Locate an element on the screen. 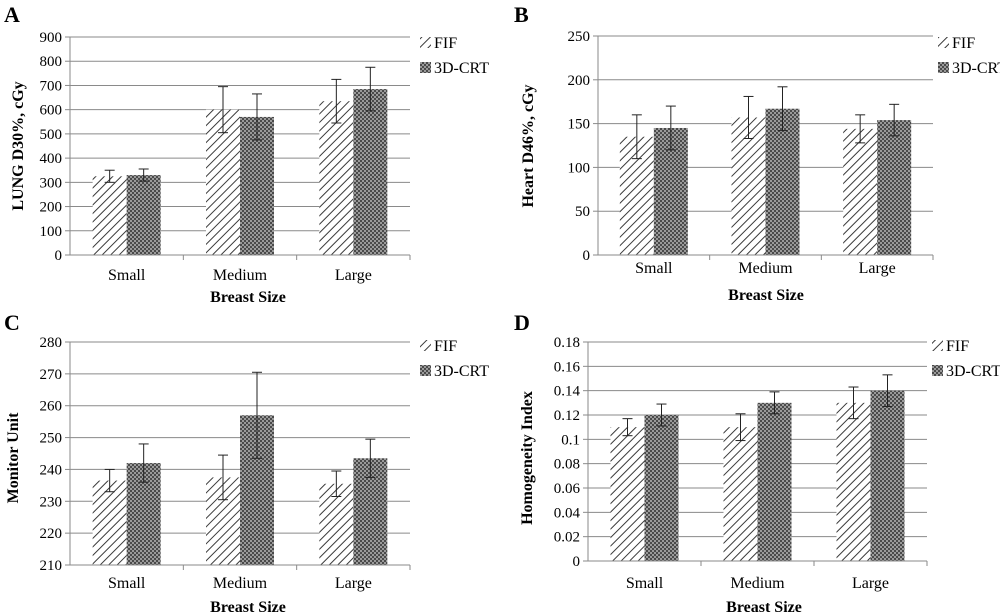 Image resolution: width=1000 pixels, height=616 pixels. y-tick-label: 230 is located at coordinates (51, 502).